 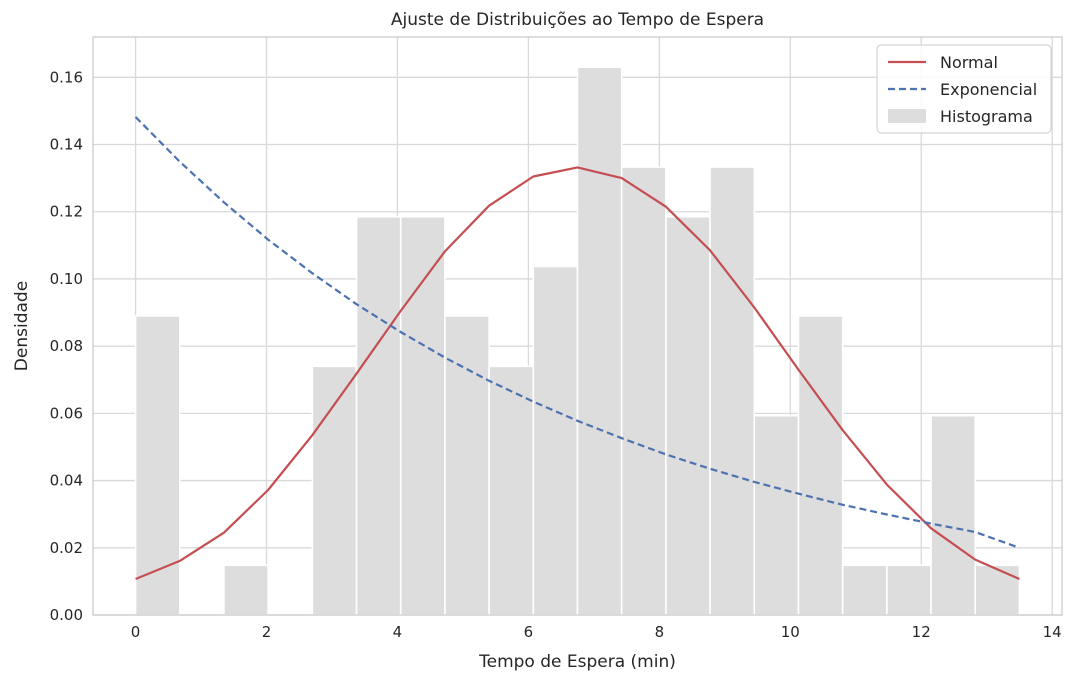 What do you see at coordinates (969, 62) in the screenshot?
I see `legend-normal-label: Normal` at bounding box center [969, 62].